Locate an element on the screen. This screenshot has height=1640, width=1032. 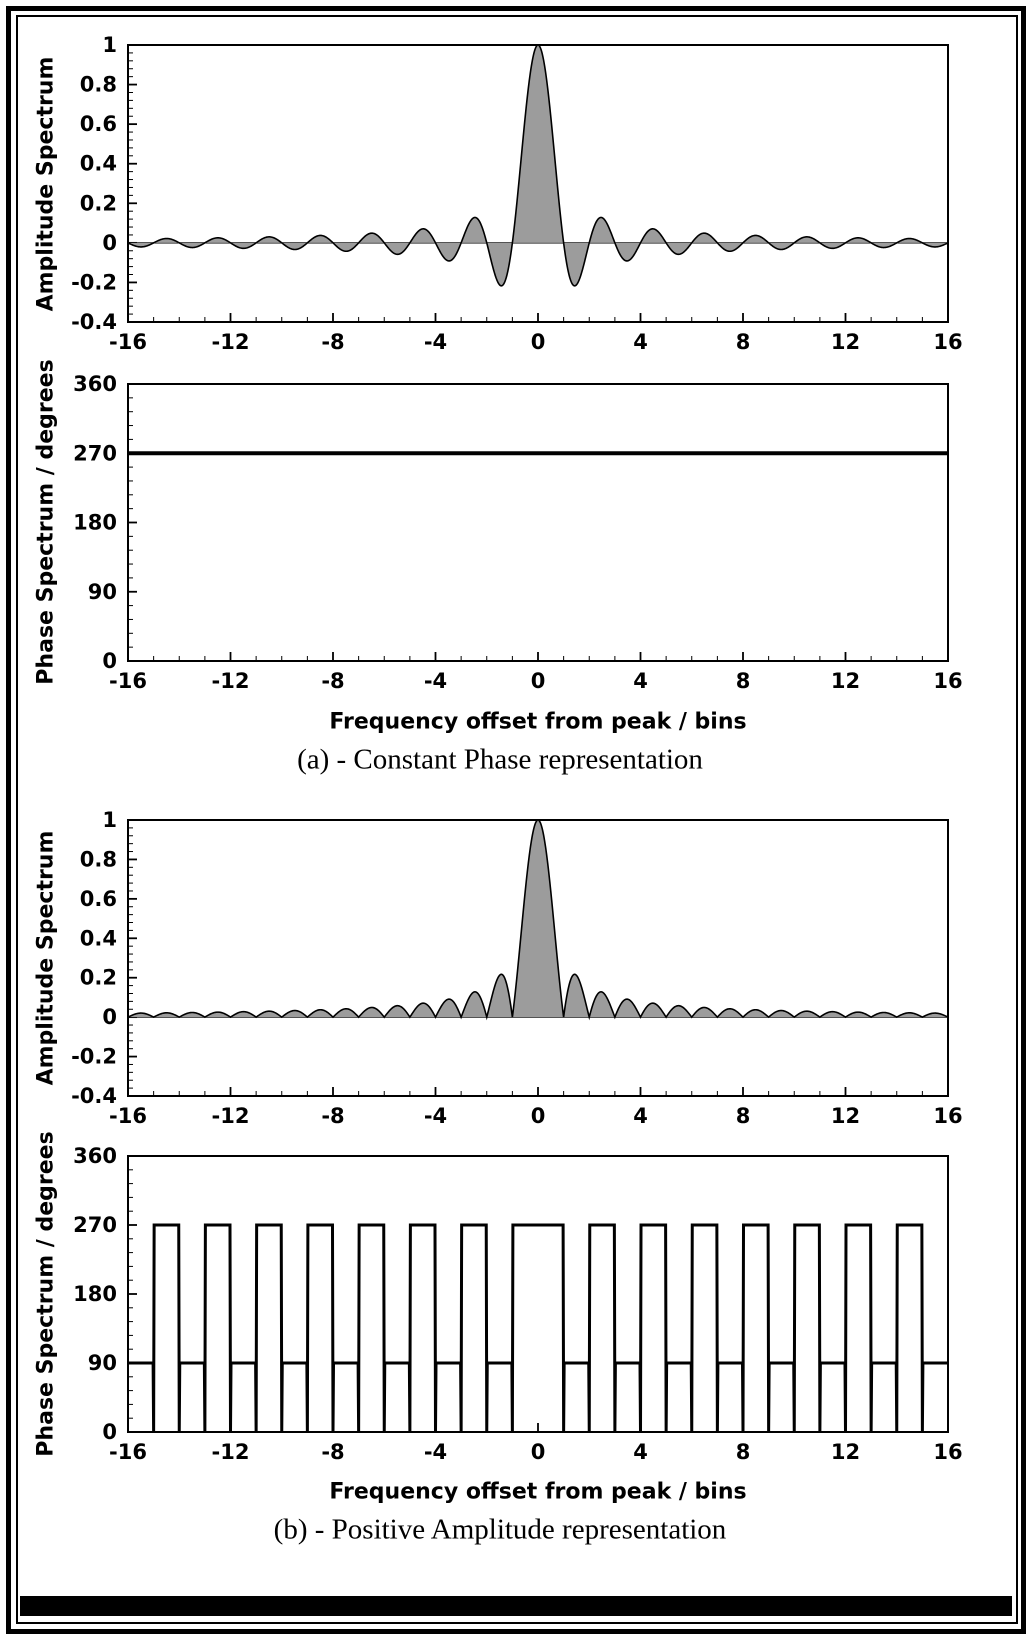
caption-positive-amplitude: (b) - Positive Amplitude representation is located at coordinates (500, 1529).